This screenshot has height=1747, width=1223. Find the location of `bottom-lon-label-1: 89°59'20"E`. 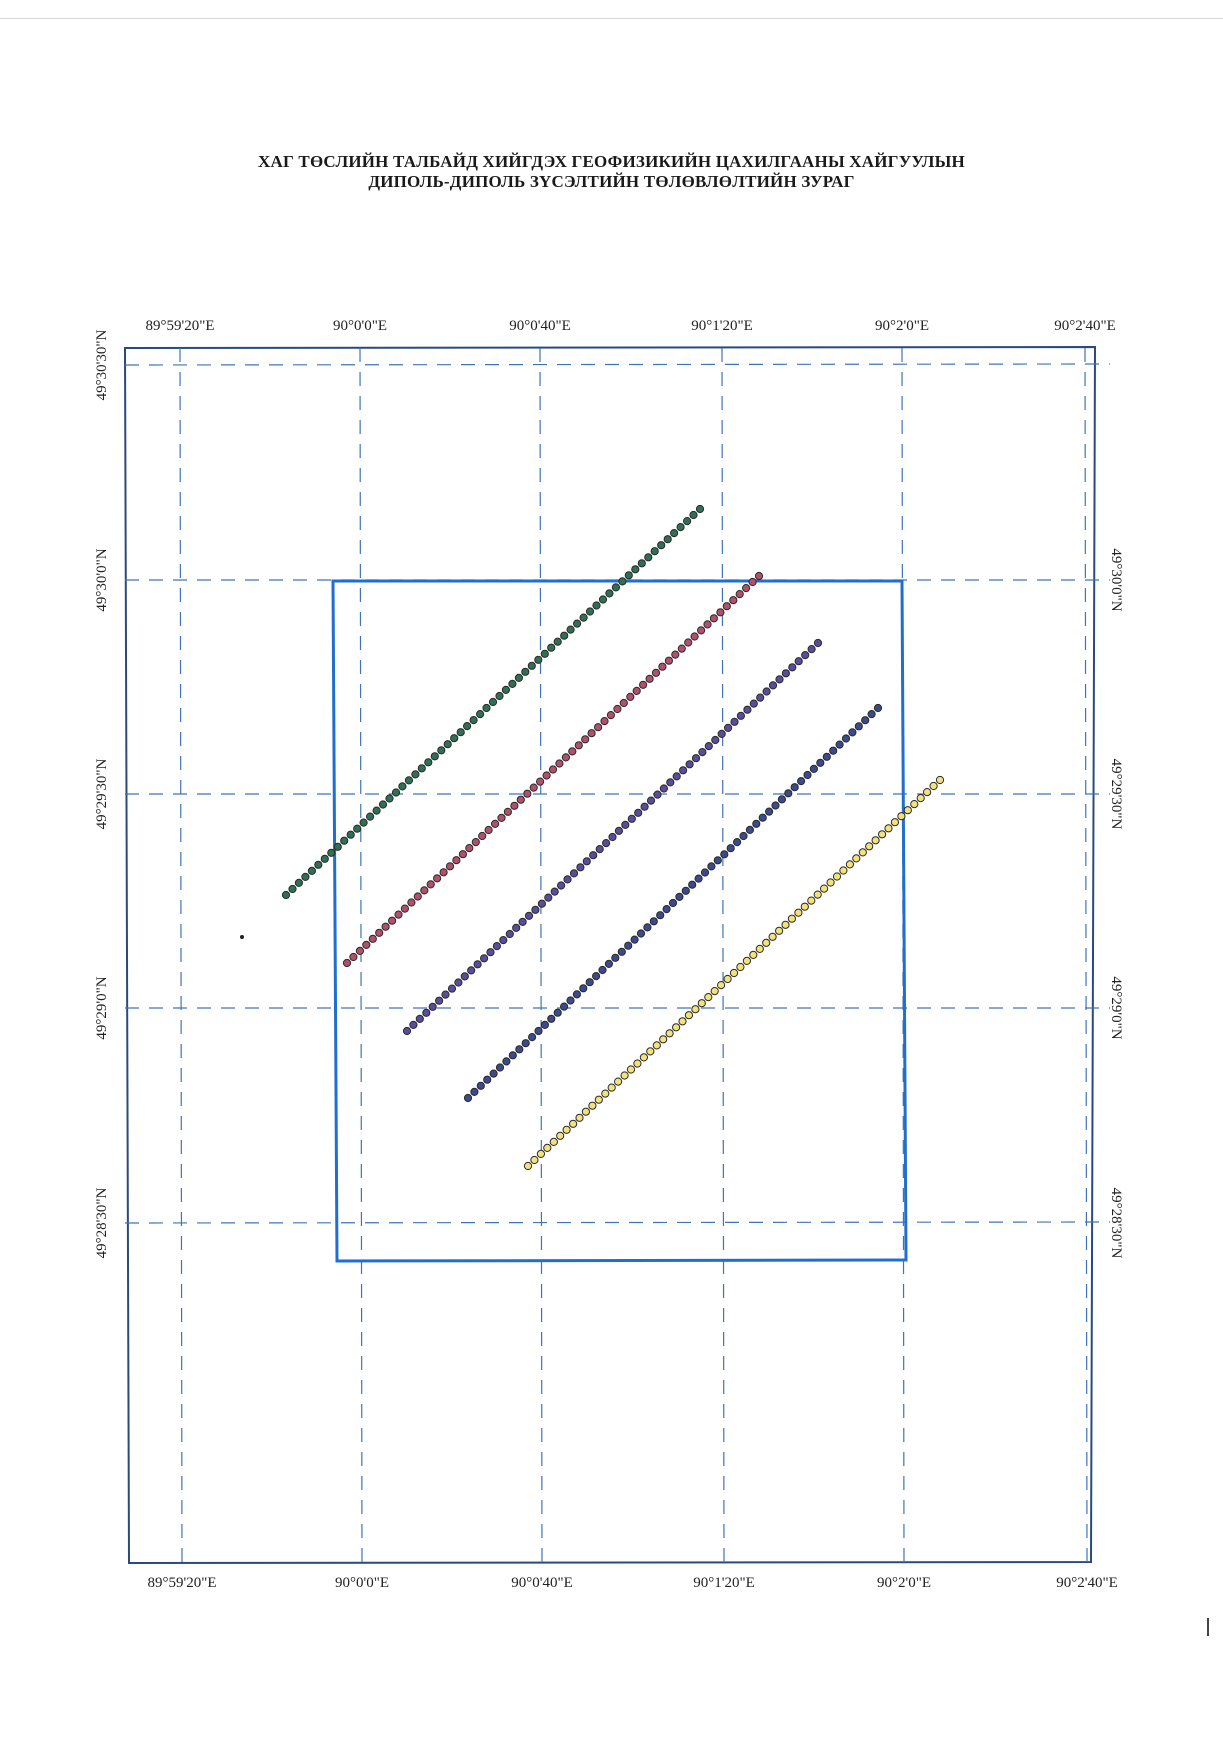

bottom-lon-label-1: 89°59'20"E is located at coordinates (182, 1583).